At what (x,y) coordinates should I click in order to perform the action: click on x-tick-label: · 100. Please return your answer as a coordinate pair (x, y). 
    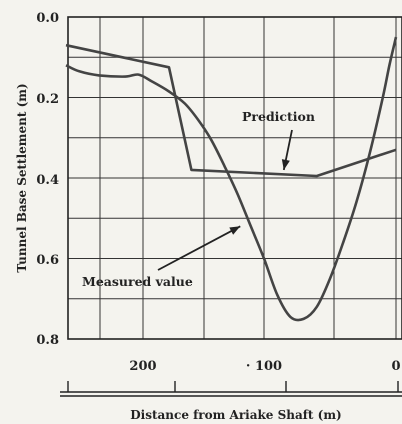
    Looking at the image, I should click on (264, 366).